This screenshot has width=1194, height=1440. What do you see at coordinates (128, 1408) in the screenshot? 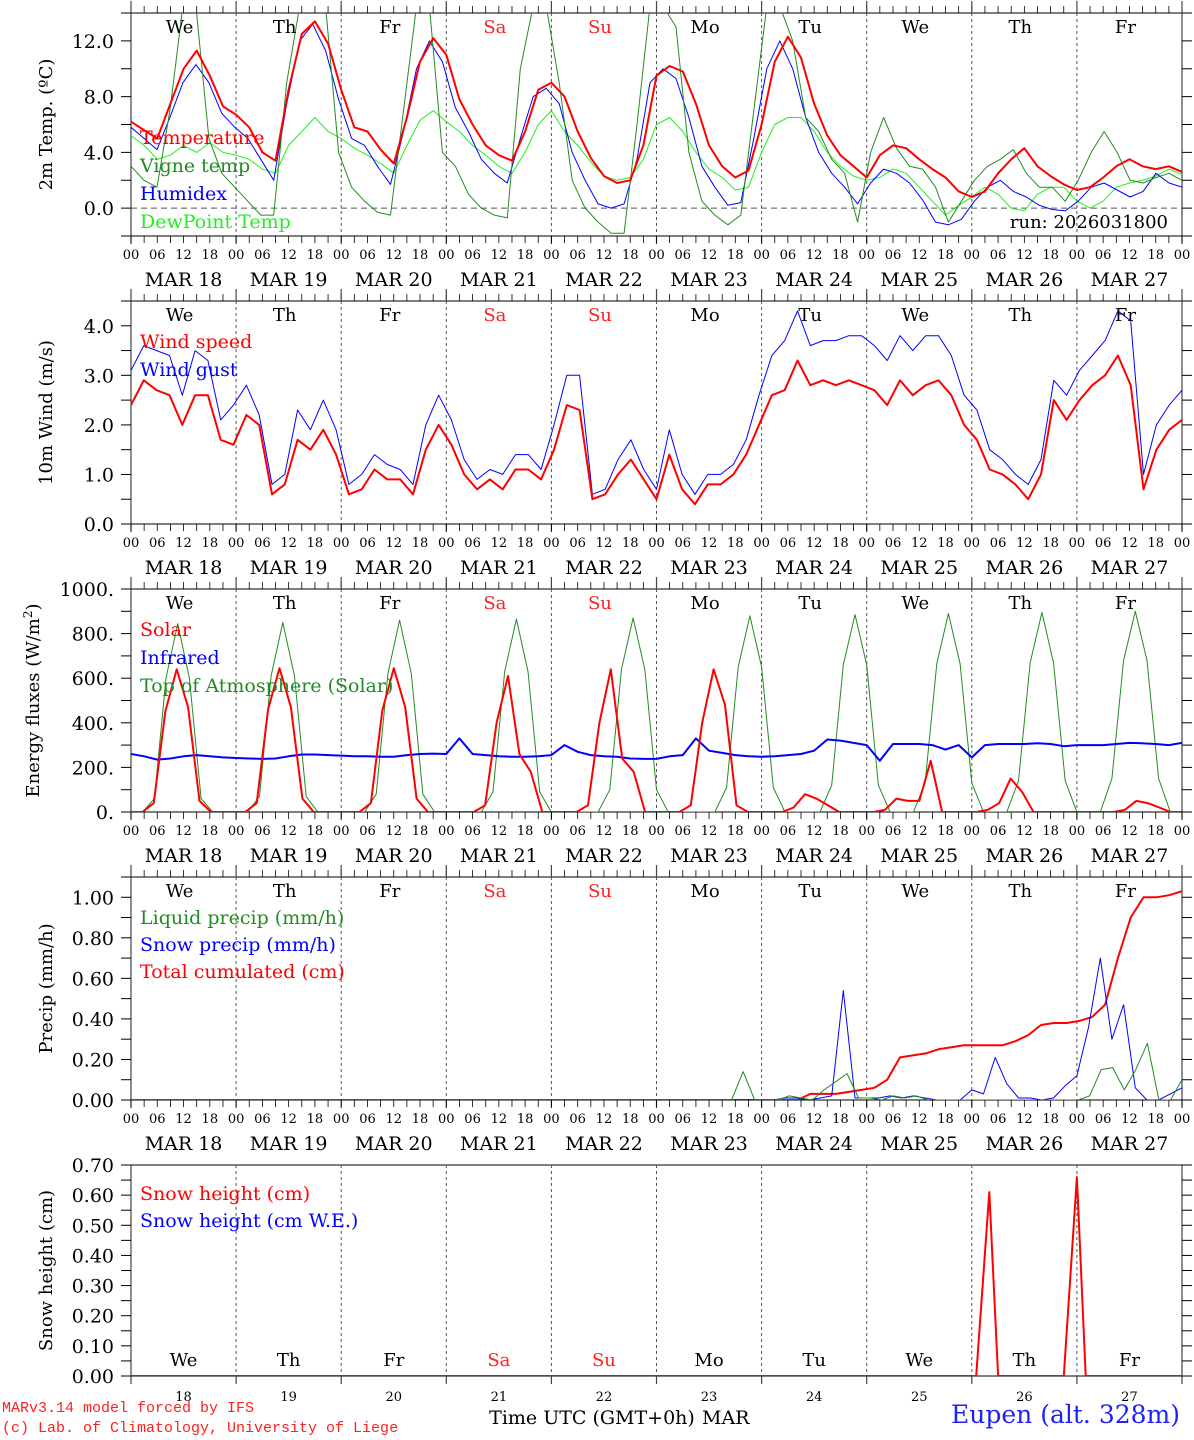
I see `footer-model: MARv3.14 model forced by IFS` at bounding box center [128, 1408].